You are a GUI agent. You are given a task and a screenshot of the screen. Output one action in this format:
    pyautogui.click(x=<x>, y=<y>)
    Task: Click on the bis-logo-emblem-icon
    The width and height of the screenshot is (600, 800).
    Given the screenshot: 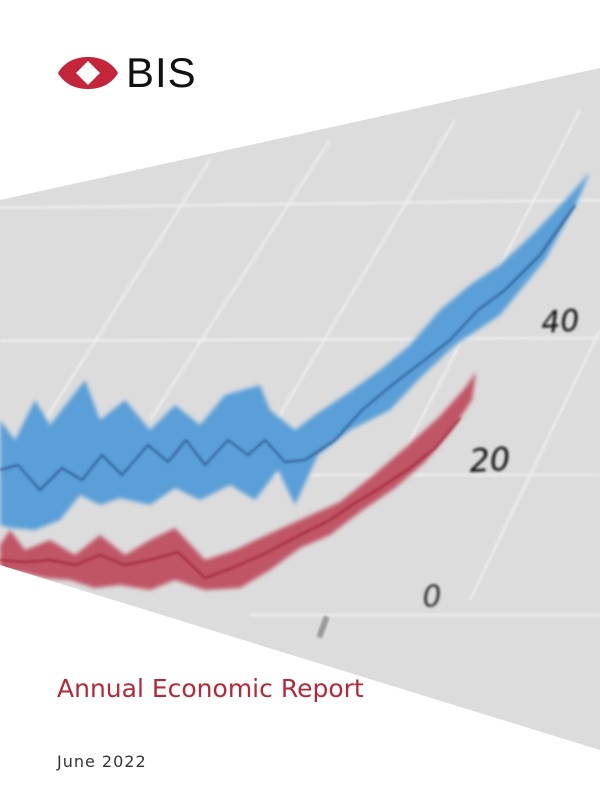 What is the action you would take?
    pyautogui.click(x=88, y=73)
    